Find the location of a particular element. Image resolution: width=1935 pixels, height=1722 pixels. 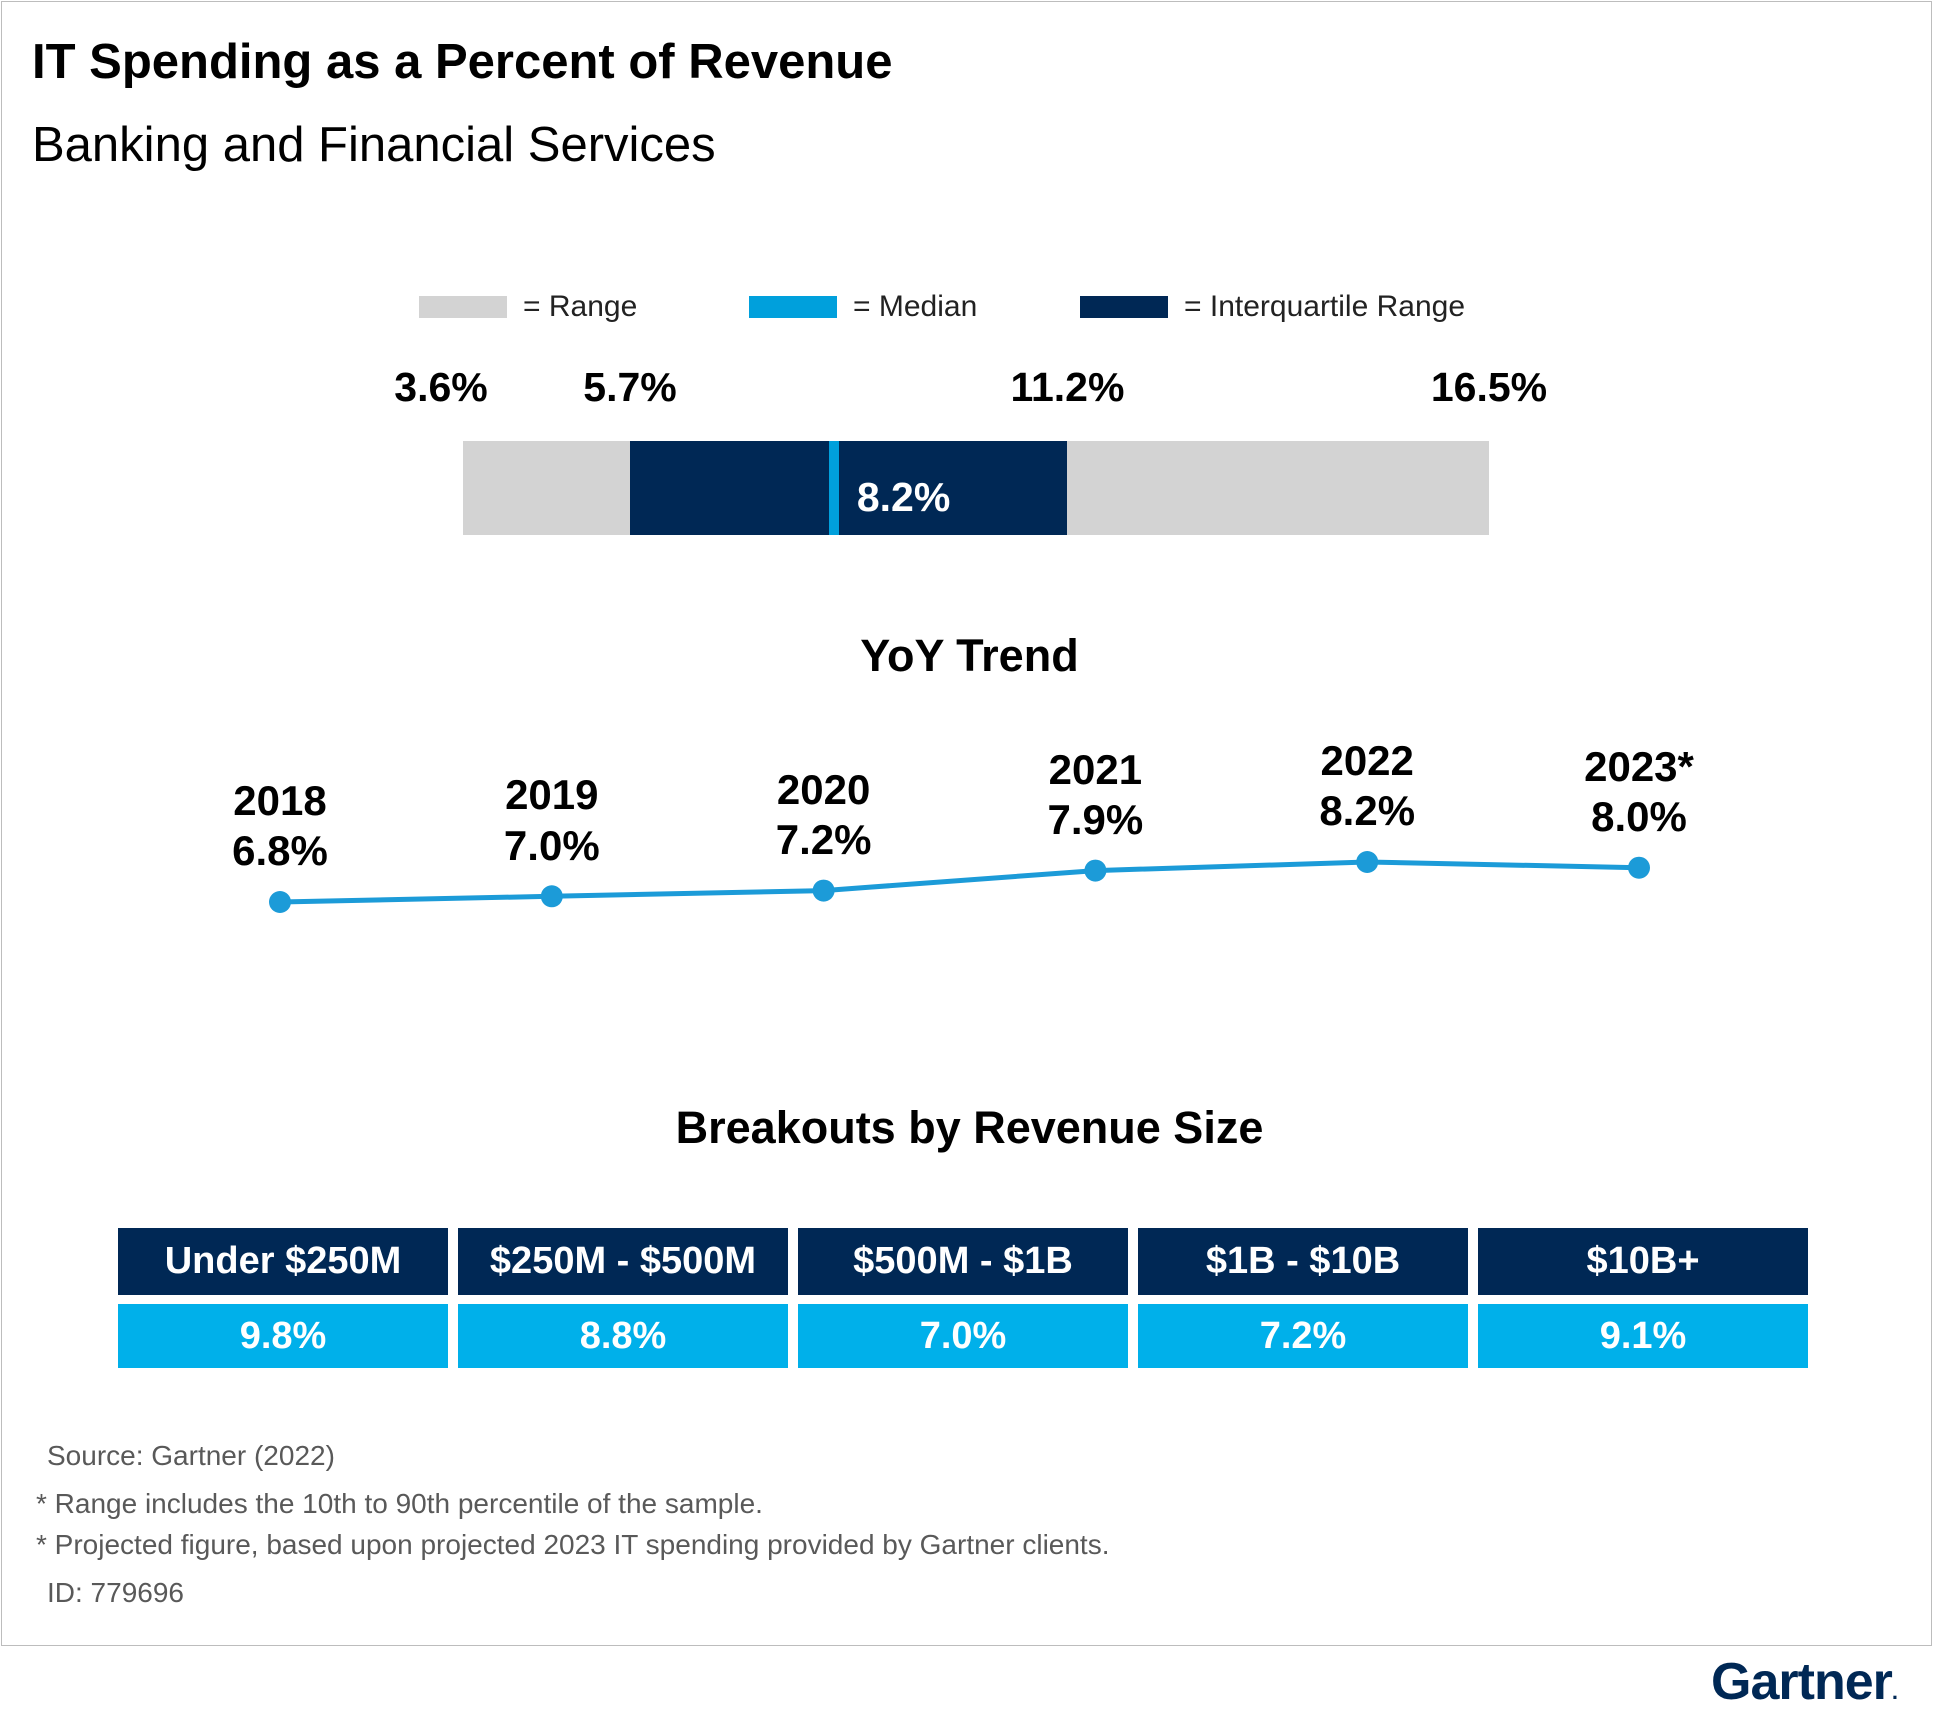

breakout-column: $10B+ 9.1% is located at coordinates (1643, 1298).